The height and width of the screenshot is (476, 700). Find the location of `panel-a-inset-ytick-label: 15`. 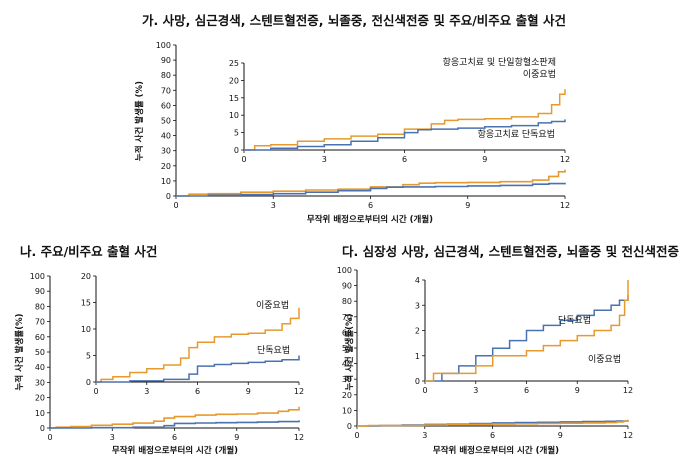

panel-a-inset-ytick-label: 15 is located at coordinates (234, 98).